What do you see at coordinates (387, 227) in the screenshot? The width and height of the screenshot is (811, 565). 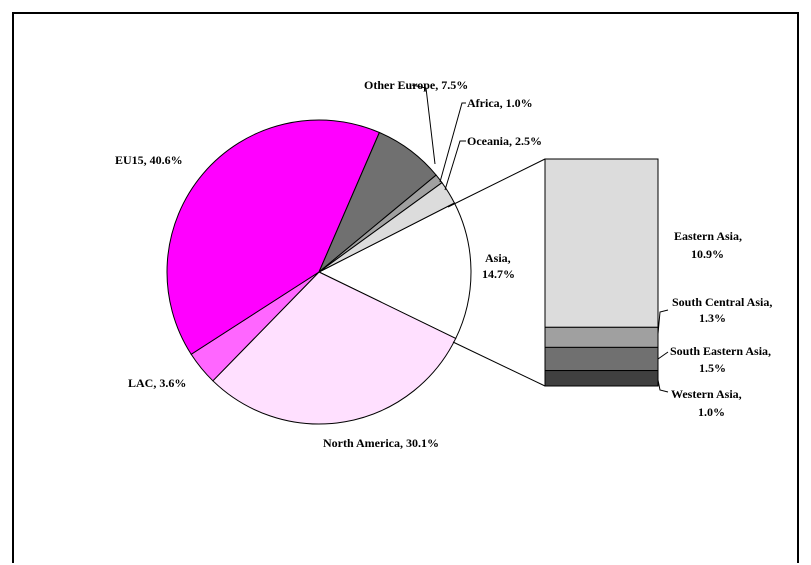 I see `pie-slice-oceania` at bounding box center [387, 227].